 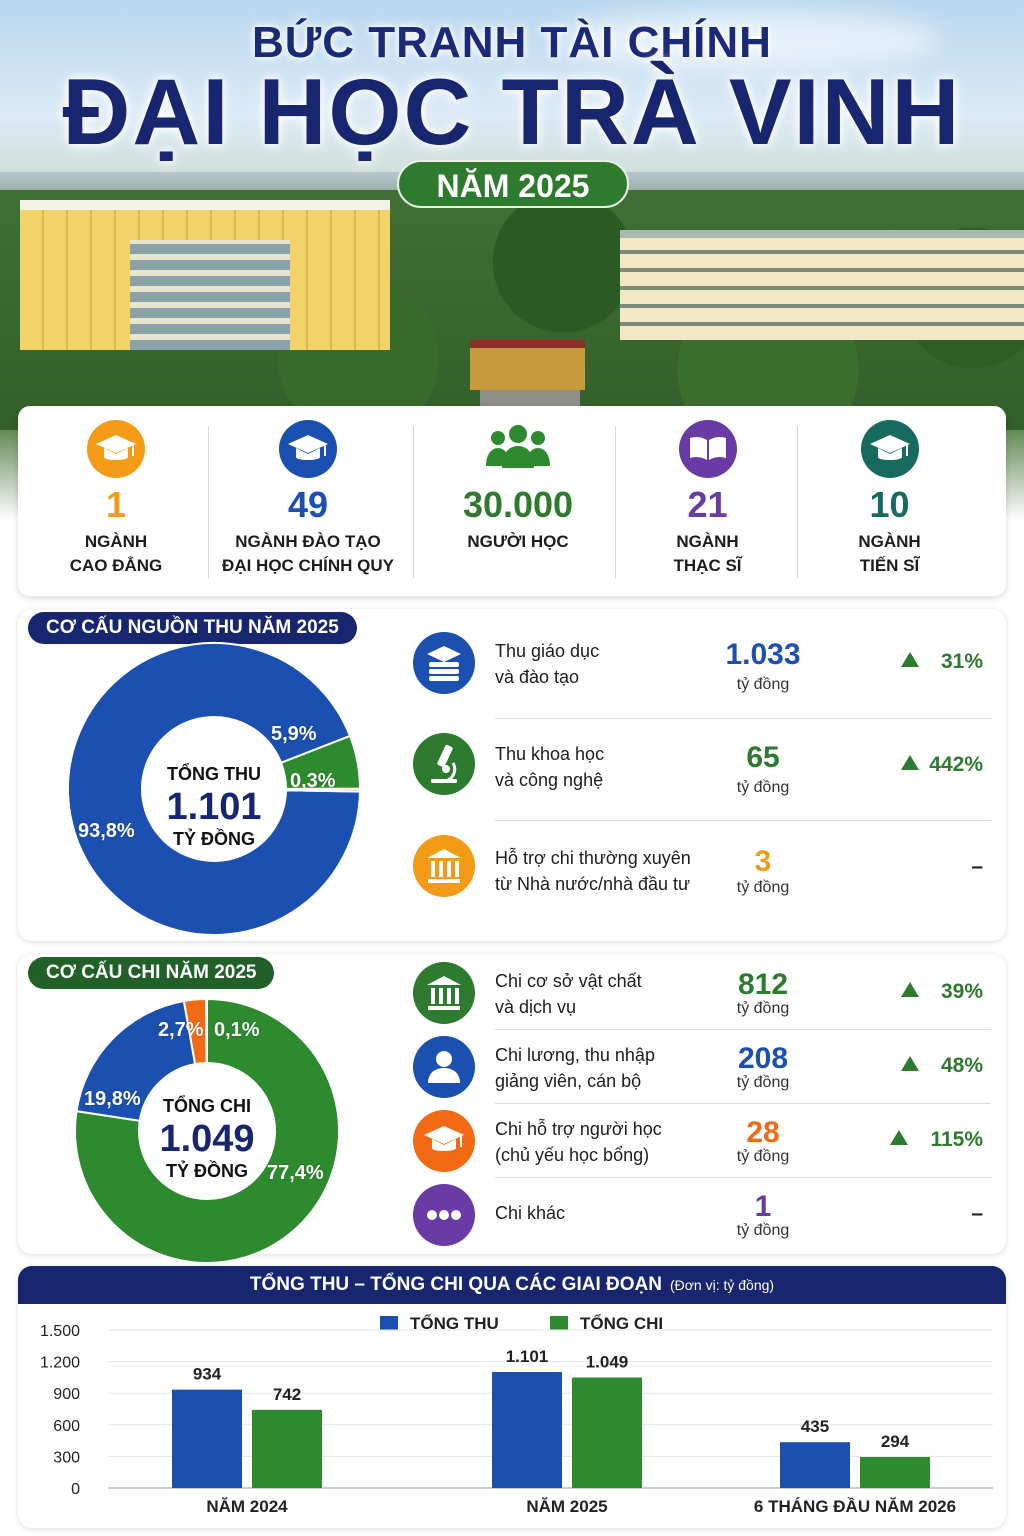 I want to click on year-badge: NĂM 2025, so click(x=513, y=184).